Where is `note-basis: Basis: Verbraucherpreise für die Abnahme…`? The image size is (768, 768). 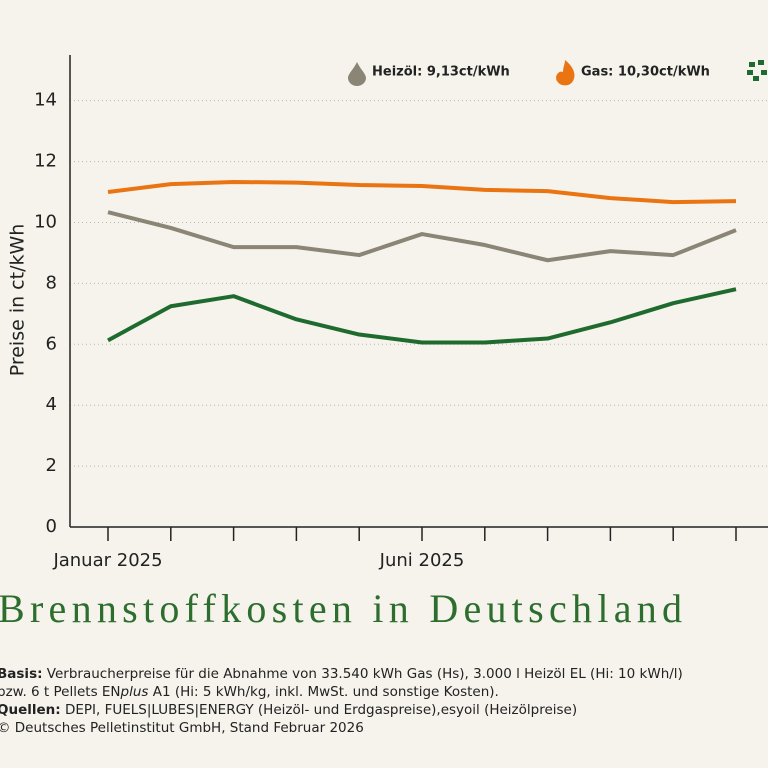 note-basis: Basis: Verbraucherpreise für die Abnahme… is located at coordinates (341, 674).